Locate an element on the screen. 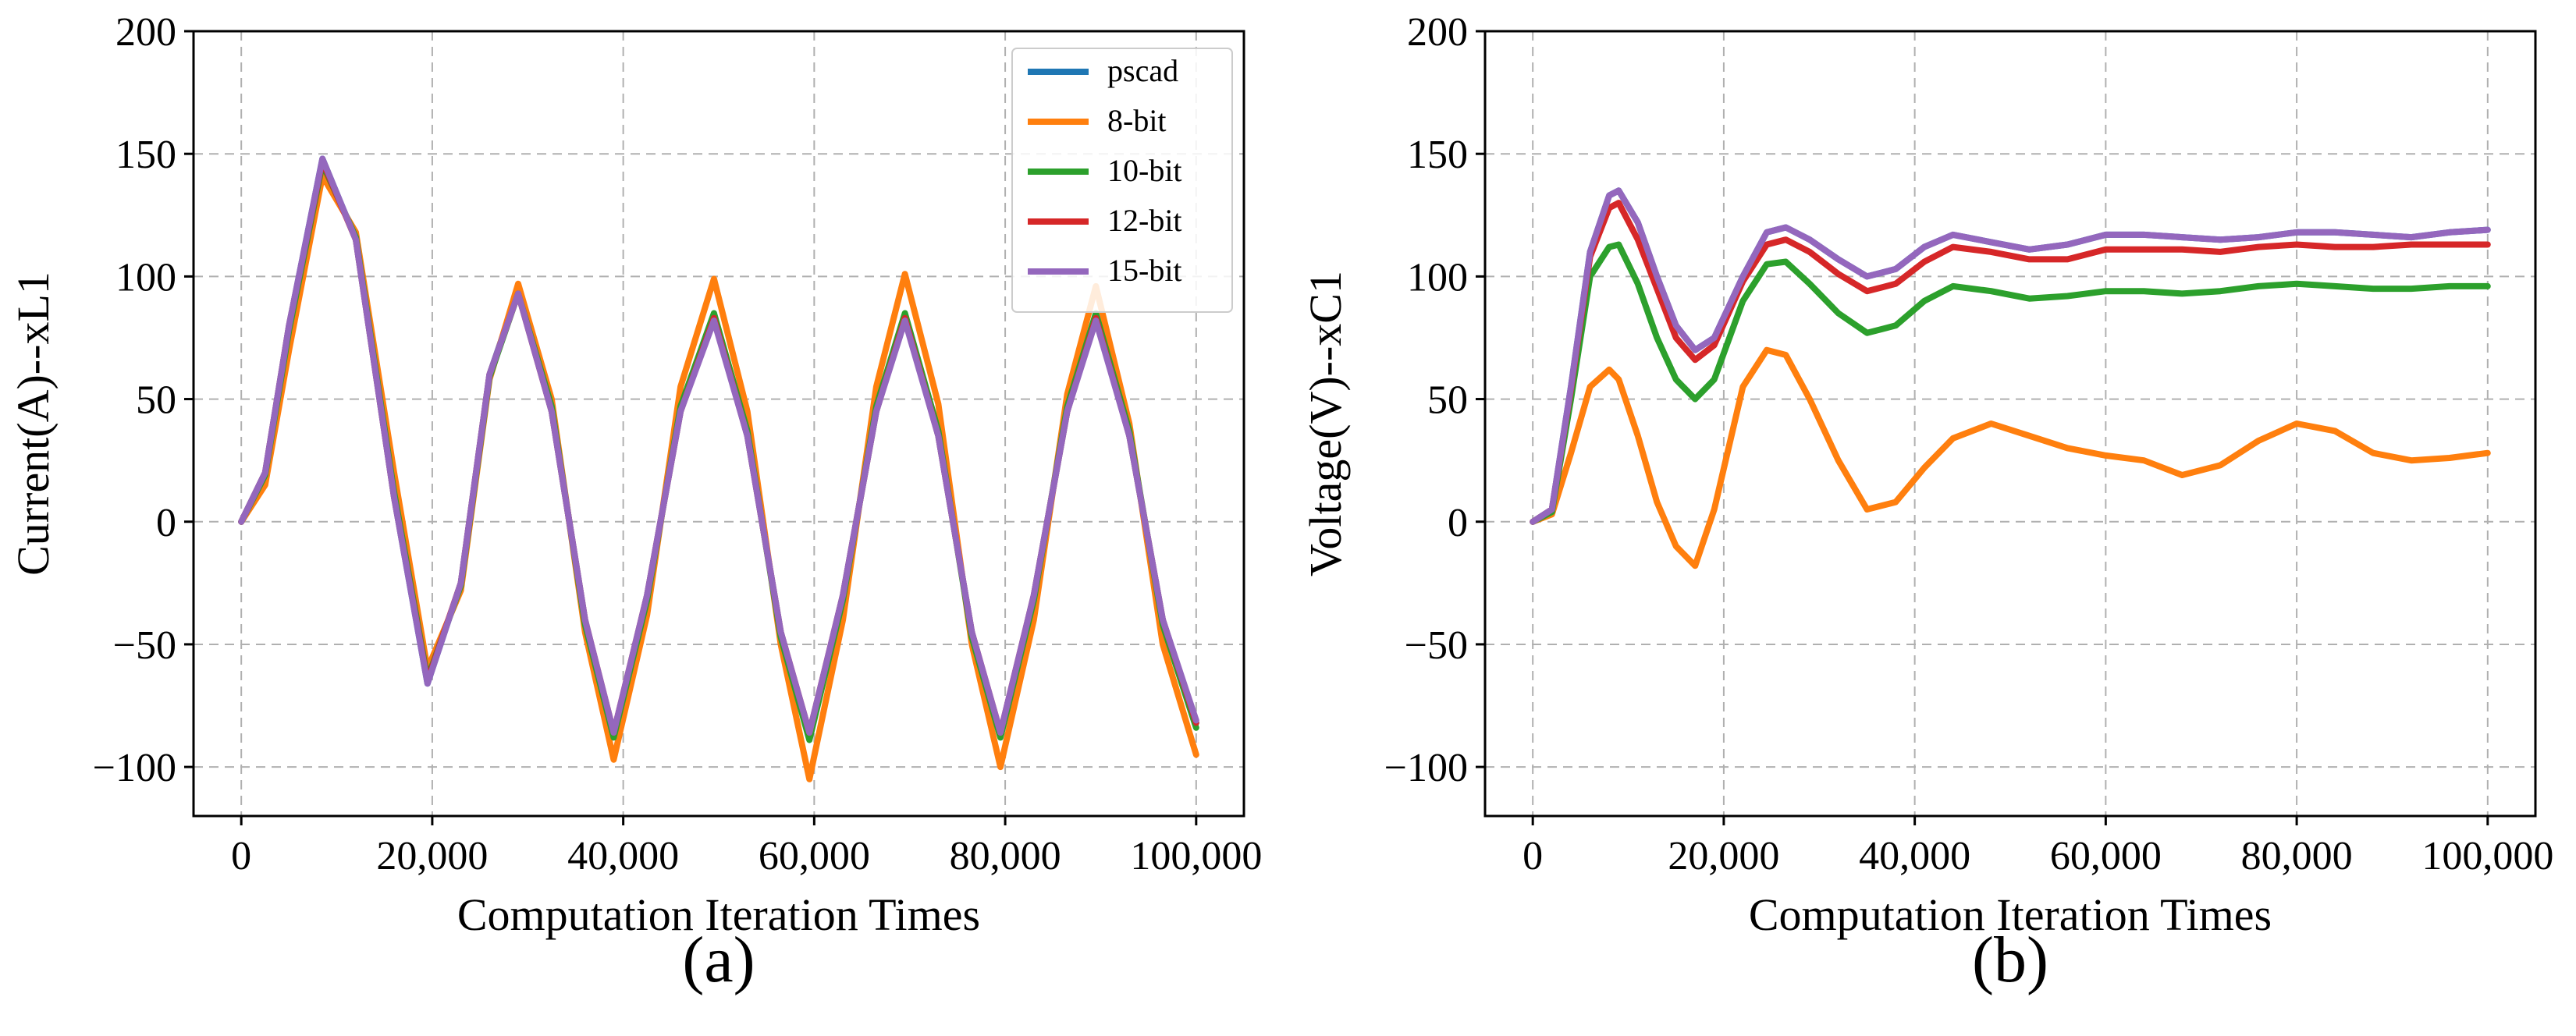 The image size is (2576, 1036). series-line-pscad is located at coordinates (2010, 356).